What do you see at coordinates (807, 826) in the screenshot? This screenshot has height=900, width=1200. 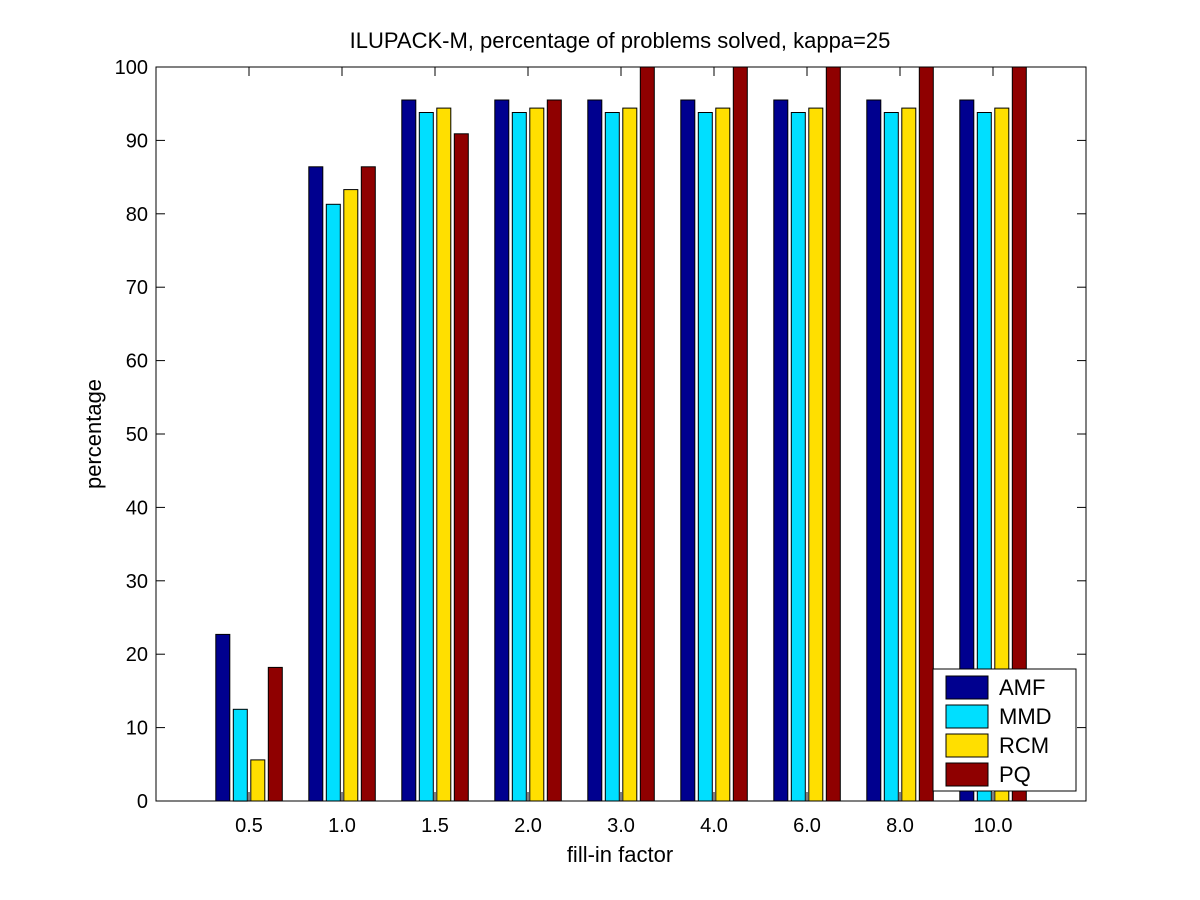 I see `x-tick-label: 6.0` at bounding box center [807, 826].